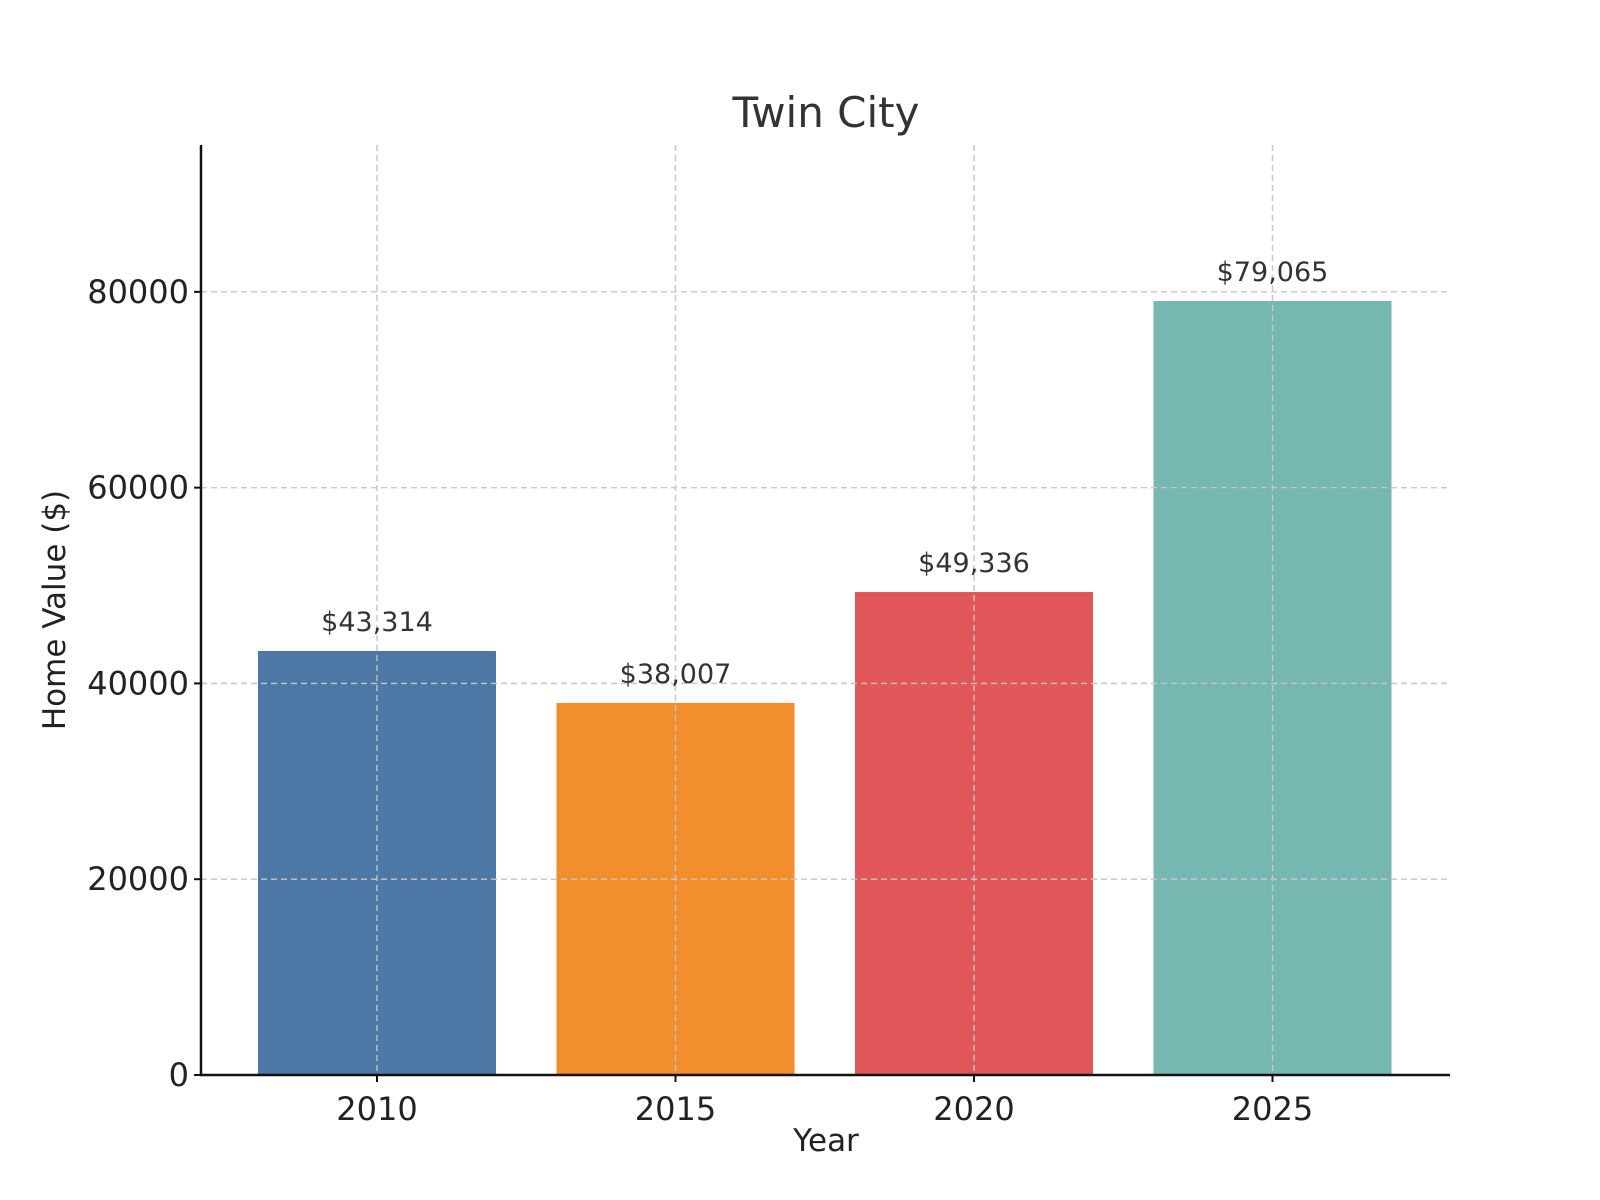  I want to click on chart-title: Twin City, so click(825, 112).